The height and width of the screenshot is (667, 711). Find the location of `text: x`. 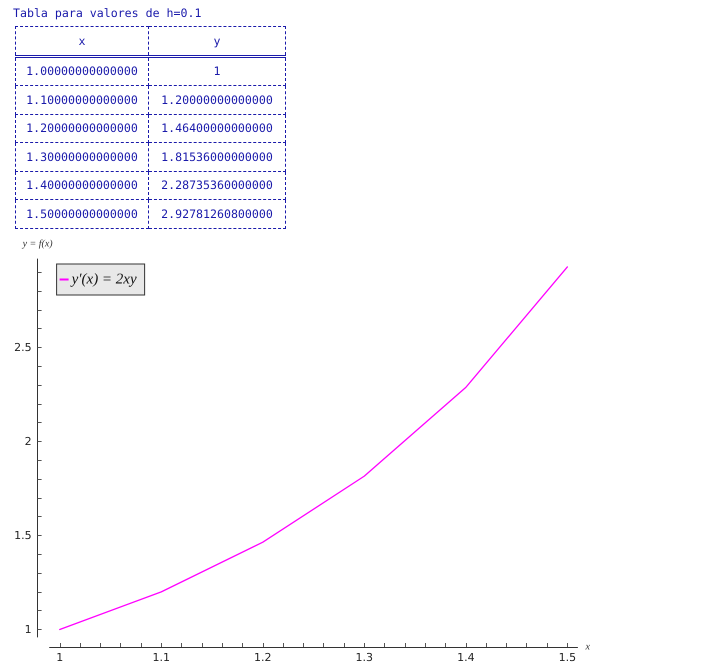

text: x is located at coordinates (82, 41).